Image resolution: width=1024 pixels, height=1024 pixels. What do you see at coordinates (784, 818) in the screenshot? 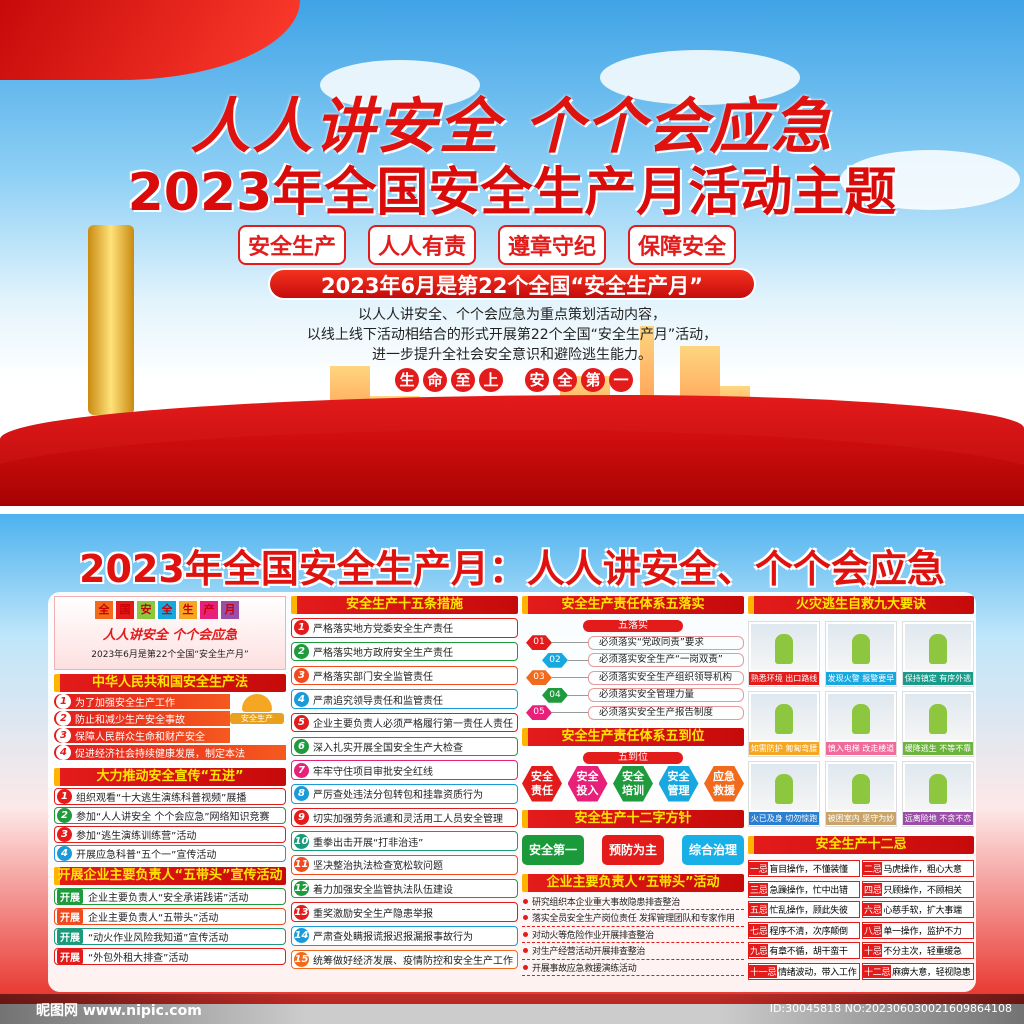
I see `fire-escape-label: 火已及身 切勿惊跑` at bounding box center [784, 818].